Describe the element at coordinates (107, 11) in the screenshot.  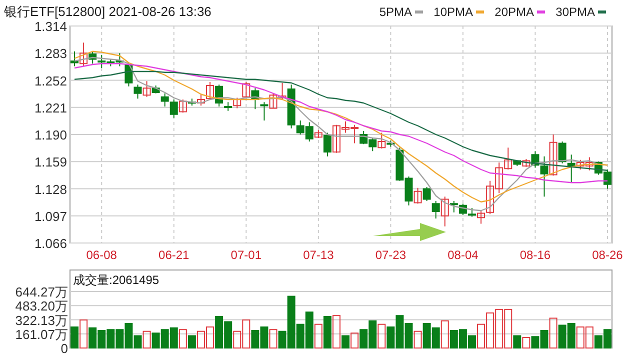
I see `chart-title: 银行ETF[512800] 2021-08-26 13:36` at that location.